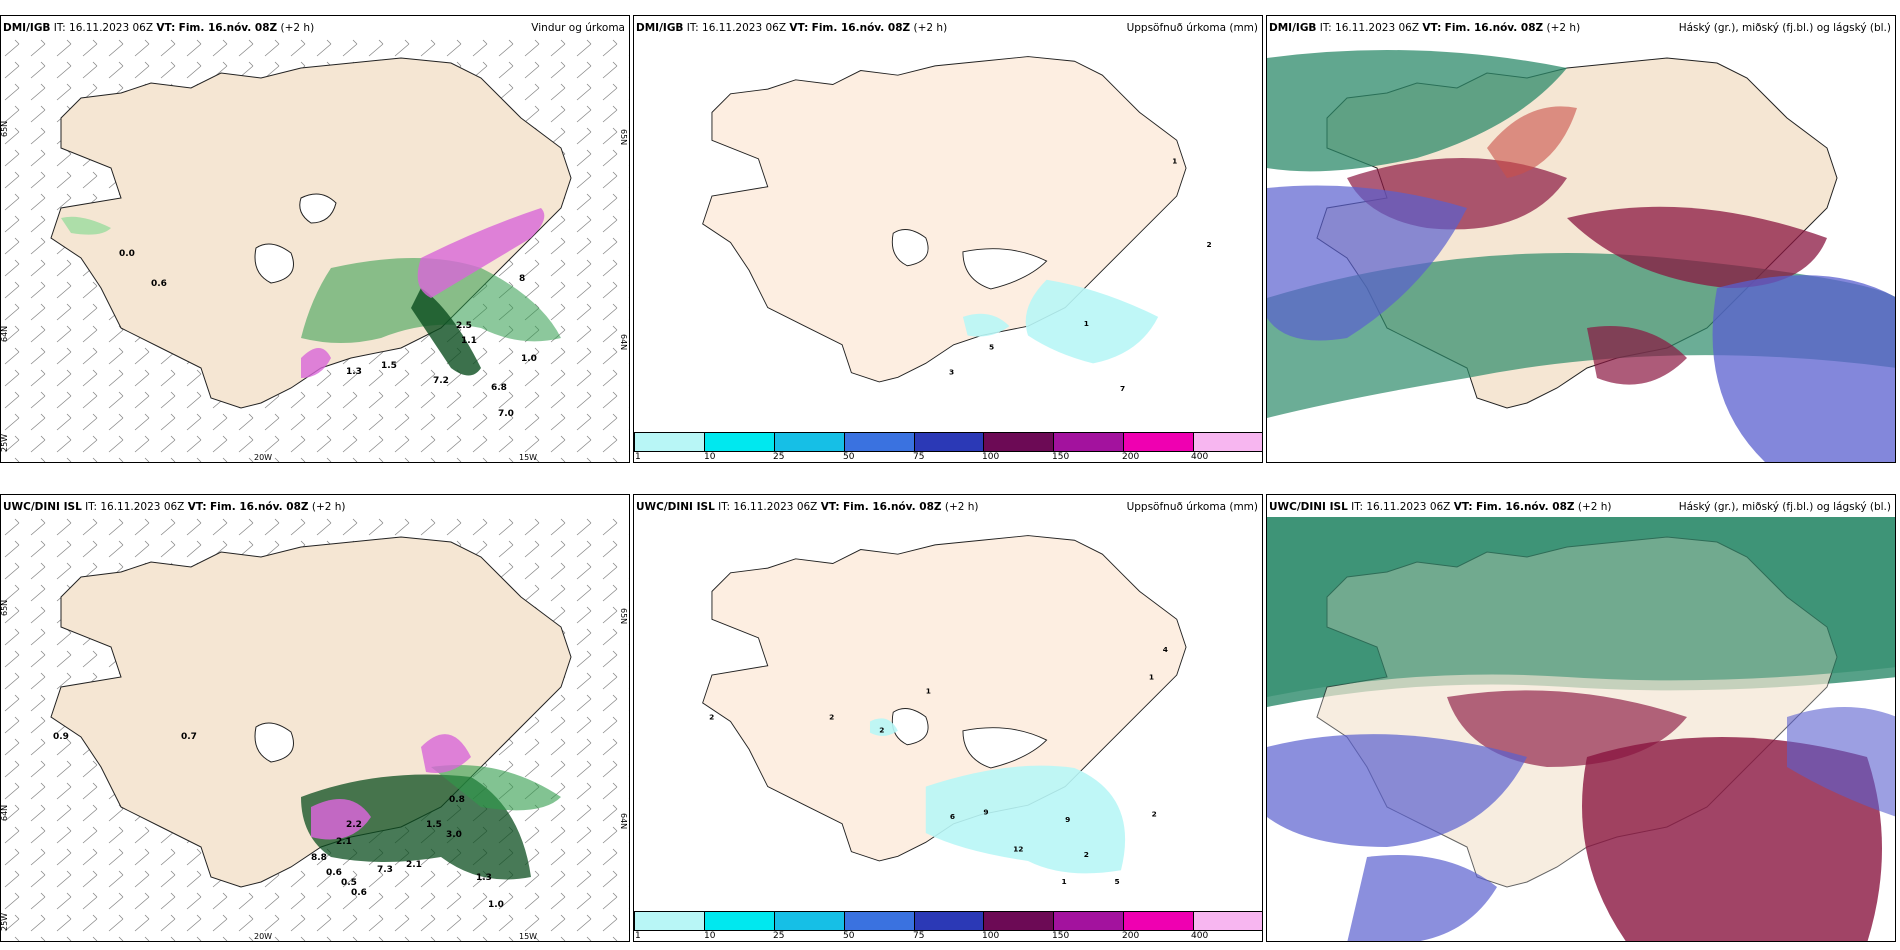 This screenshot has height=950, width=1900. What do you see at coordinates (127, 254) in the screenshot?
I see `precip-label: 0.0` at bounding box center [127, 254].